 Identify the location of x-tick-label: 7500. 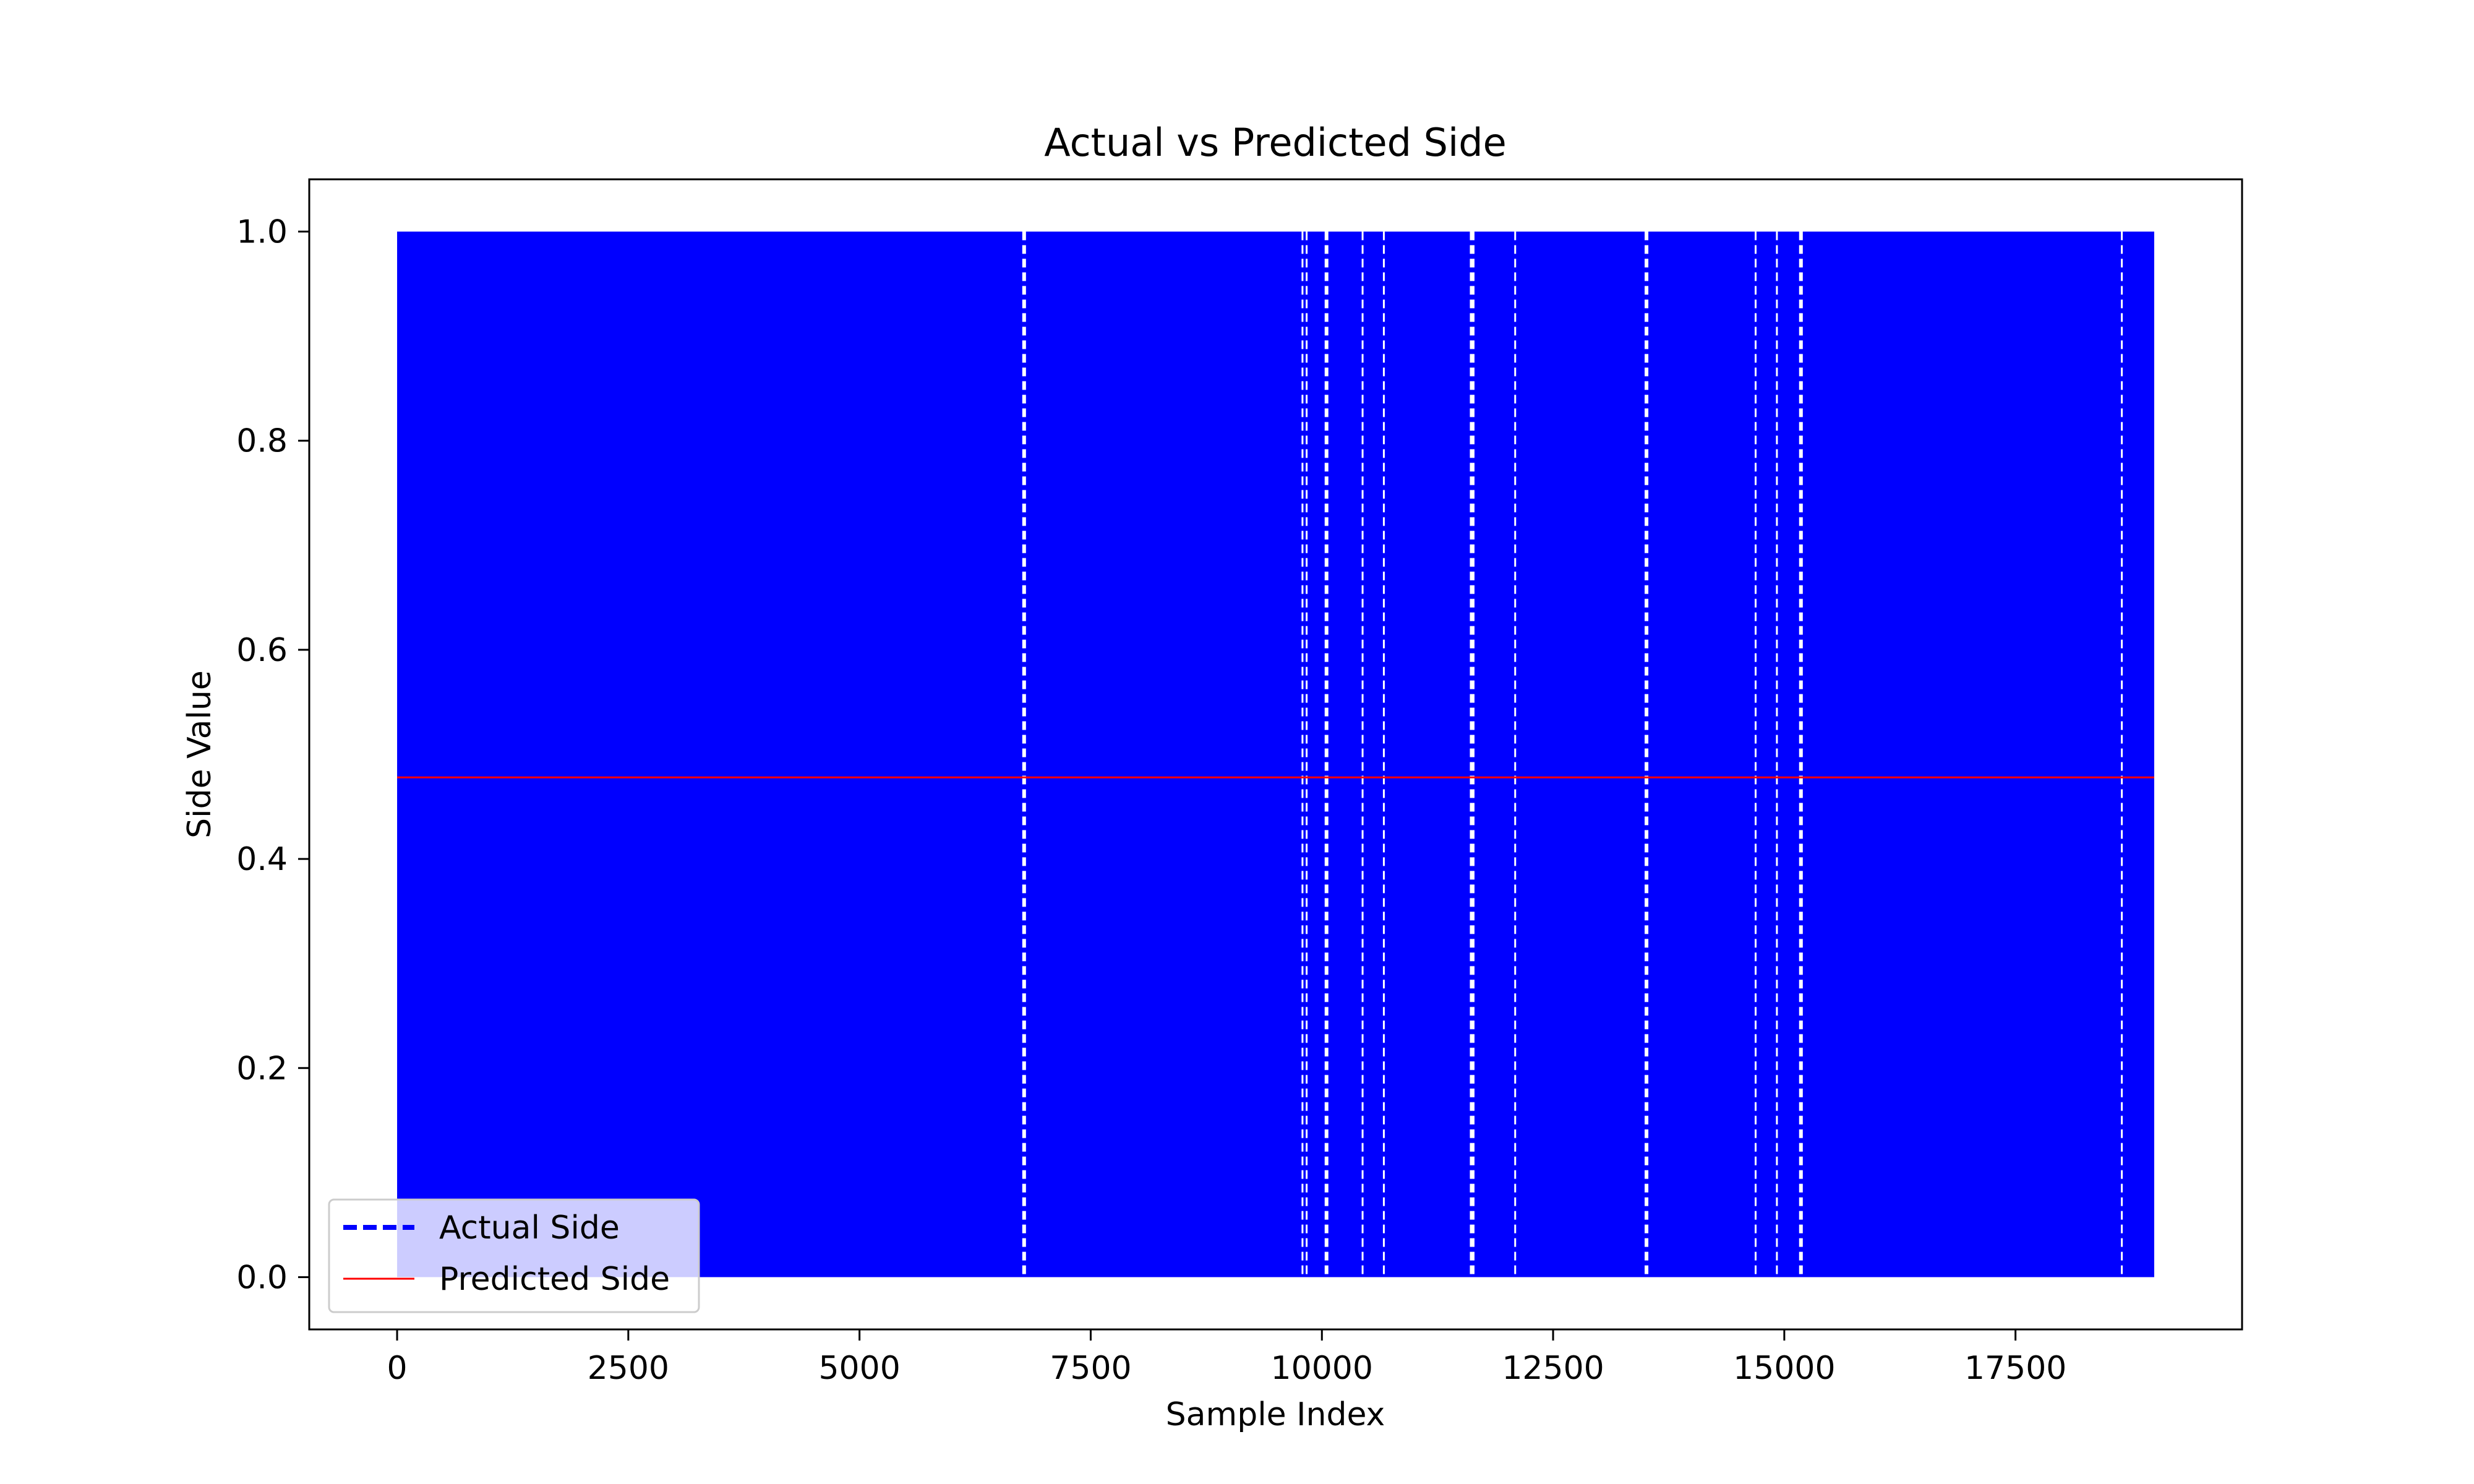
(1090, 1368).